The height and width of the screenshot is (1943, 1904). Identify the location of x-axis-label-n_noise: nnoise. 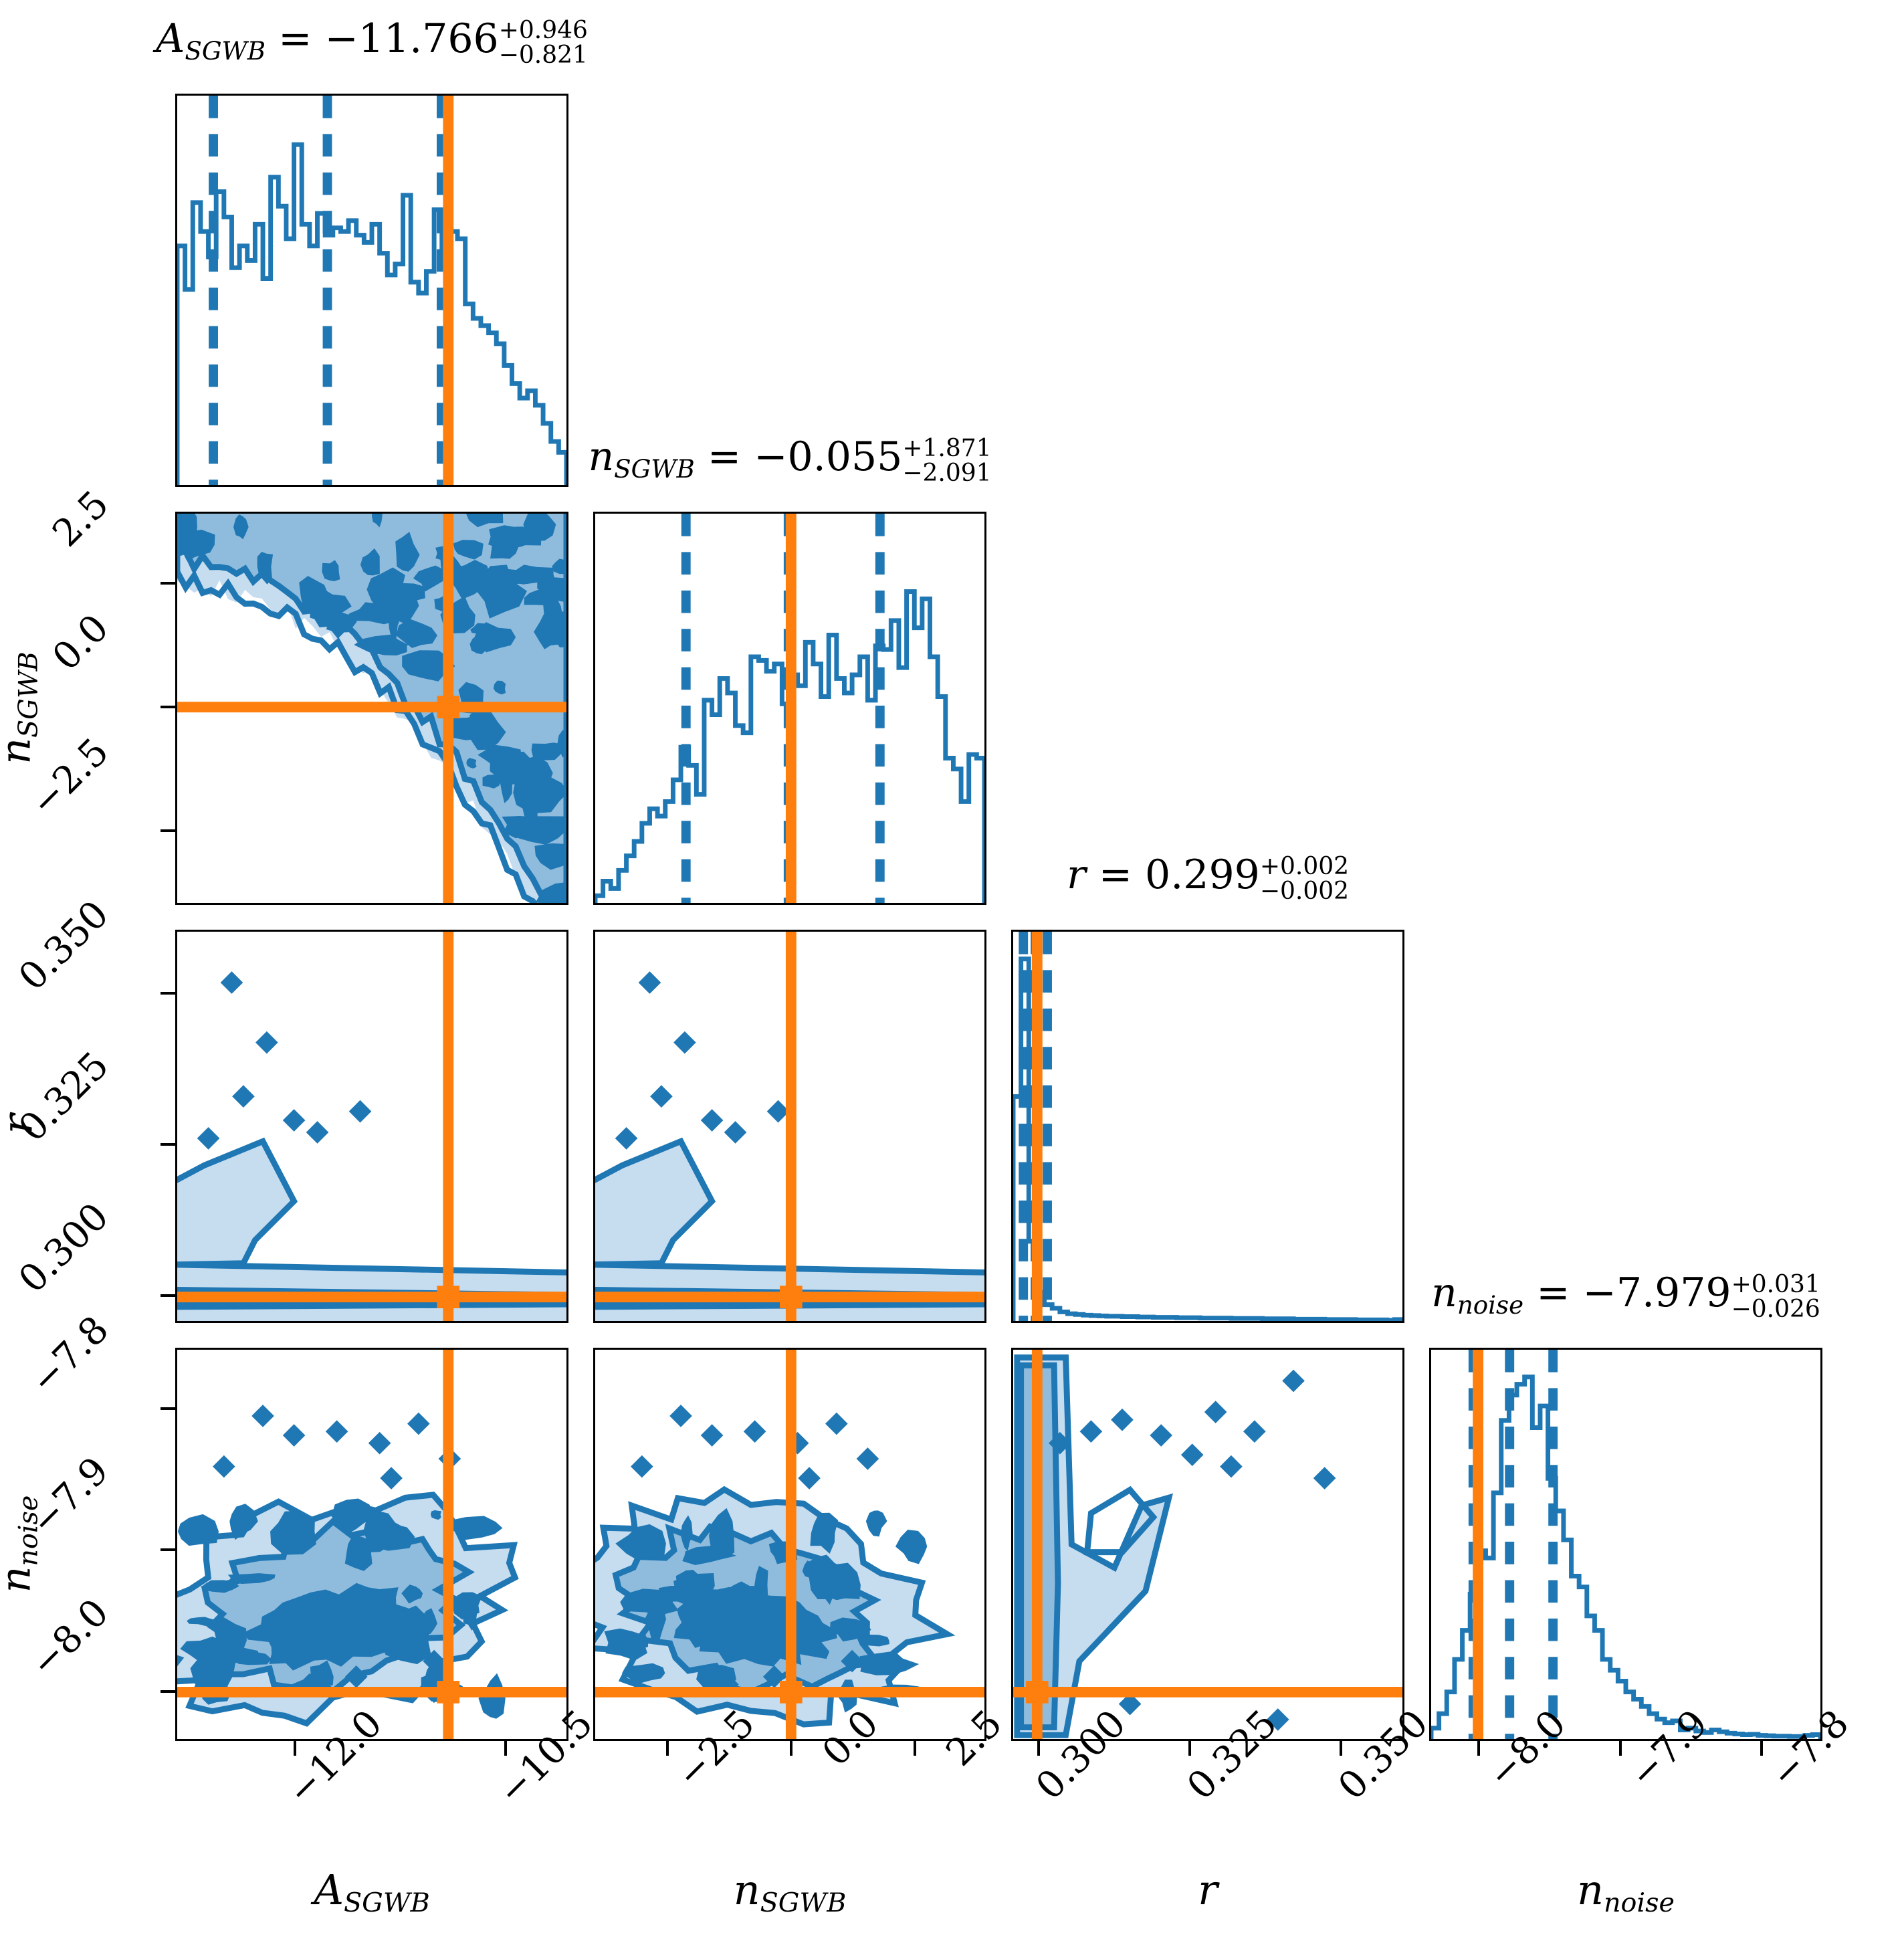
(1626, 1892).